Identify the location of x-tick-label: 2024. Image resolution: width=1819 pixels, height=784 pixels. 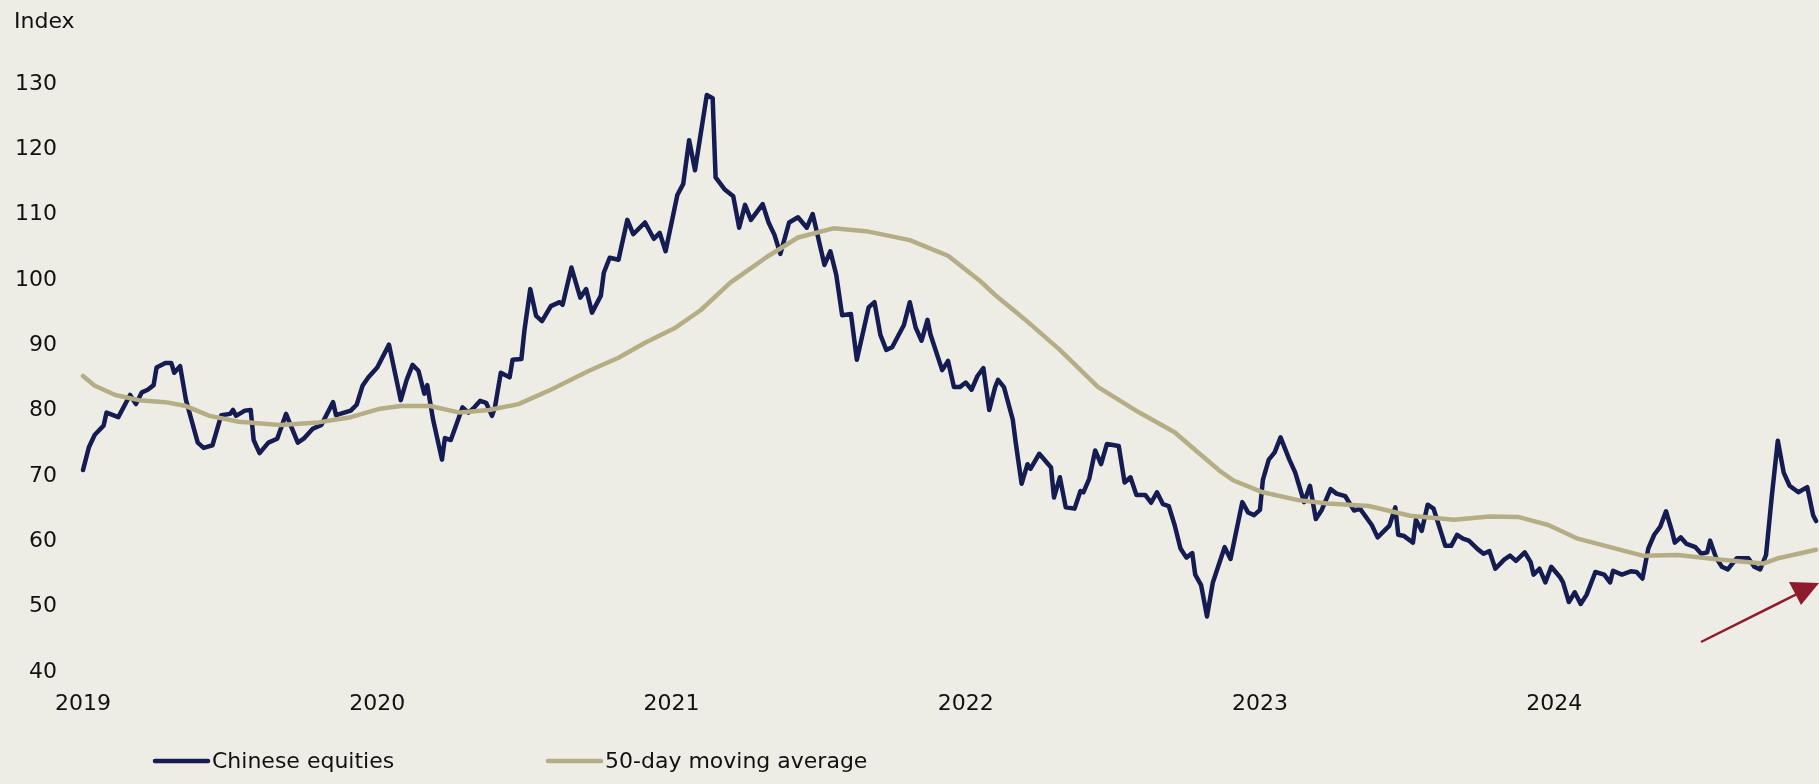
(1554, 702).